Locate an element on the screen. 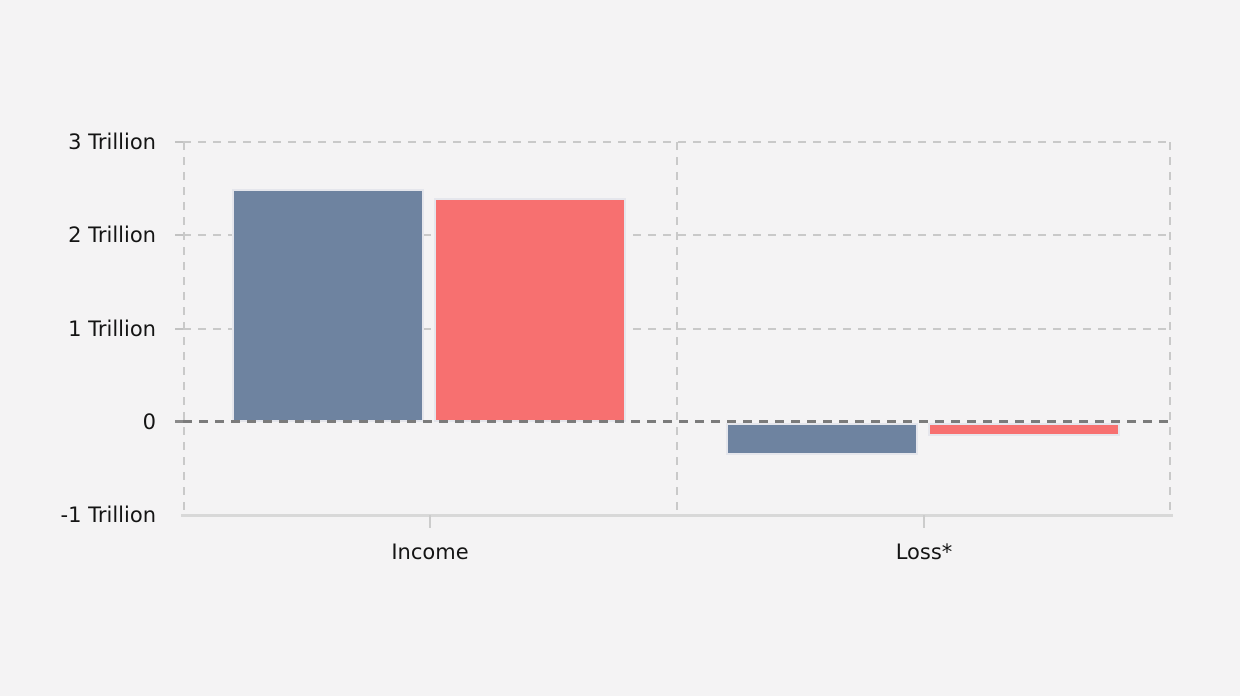 The height and width of the screenshot is (696, 1240). y-axis-label: 2 Trillion is located at coordinates (112, 235).